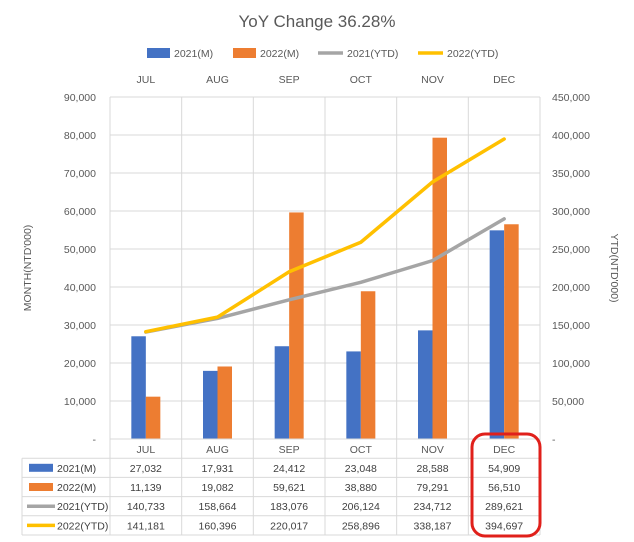 This screenshot has height=542, width=634. Describe the element at coordinates (361, 526) in the screenshot. I see `table-value-cell: 258,896` at that location.